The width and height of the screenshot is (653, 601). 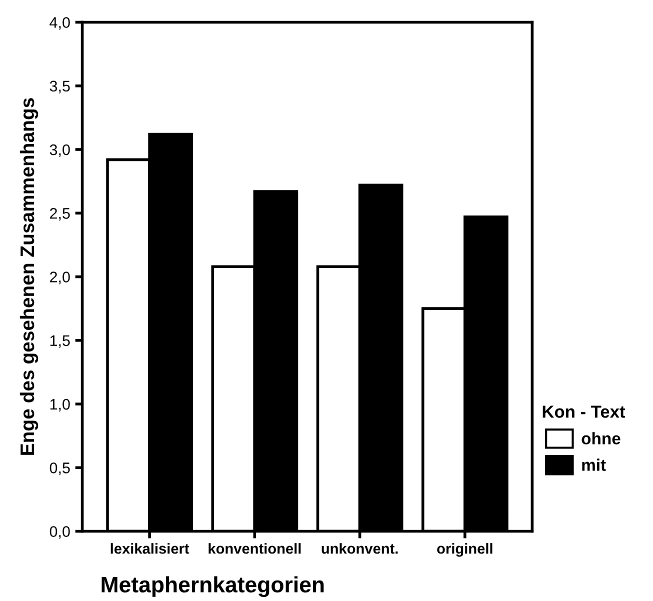 What do you see at coordinates (60, 278) in the screenshot?
I see `y-tick-label: 2,0` at bounding box center [60, 278].